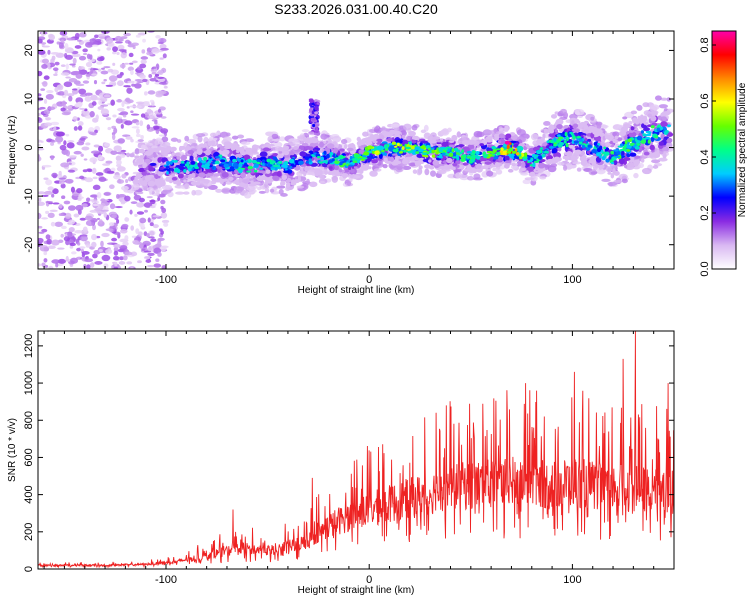 The width and height of the screenshot is (750, 600). I want to click on x-tick-label: -100, so click(166, 580).